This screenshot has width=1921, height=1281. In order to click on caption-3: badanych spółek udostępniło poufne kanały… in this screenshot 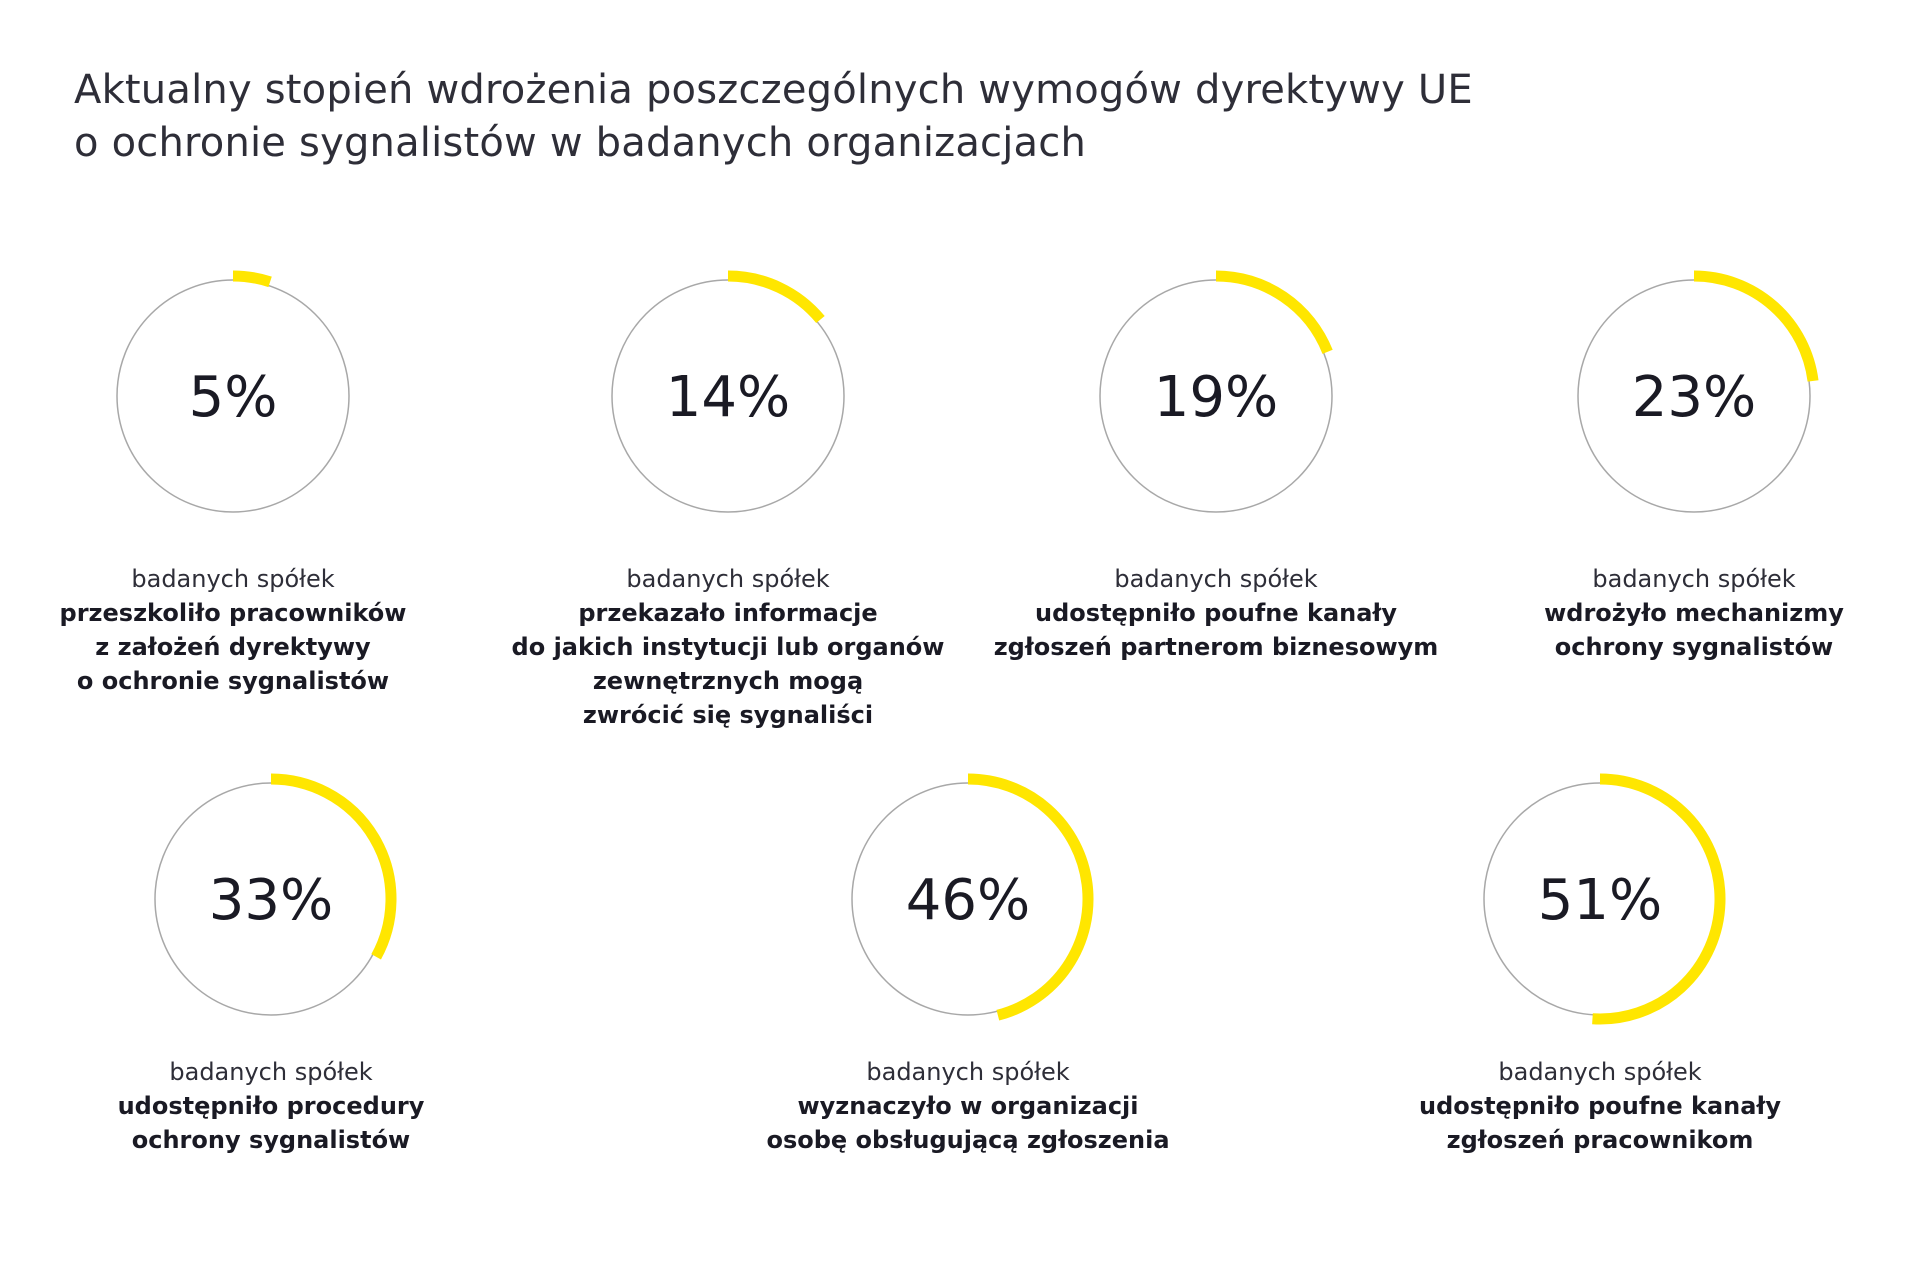, I will do `click(1216, 613)`.